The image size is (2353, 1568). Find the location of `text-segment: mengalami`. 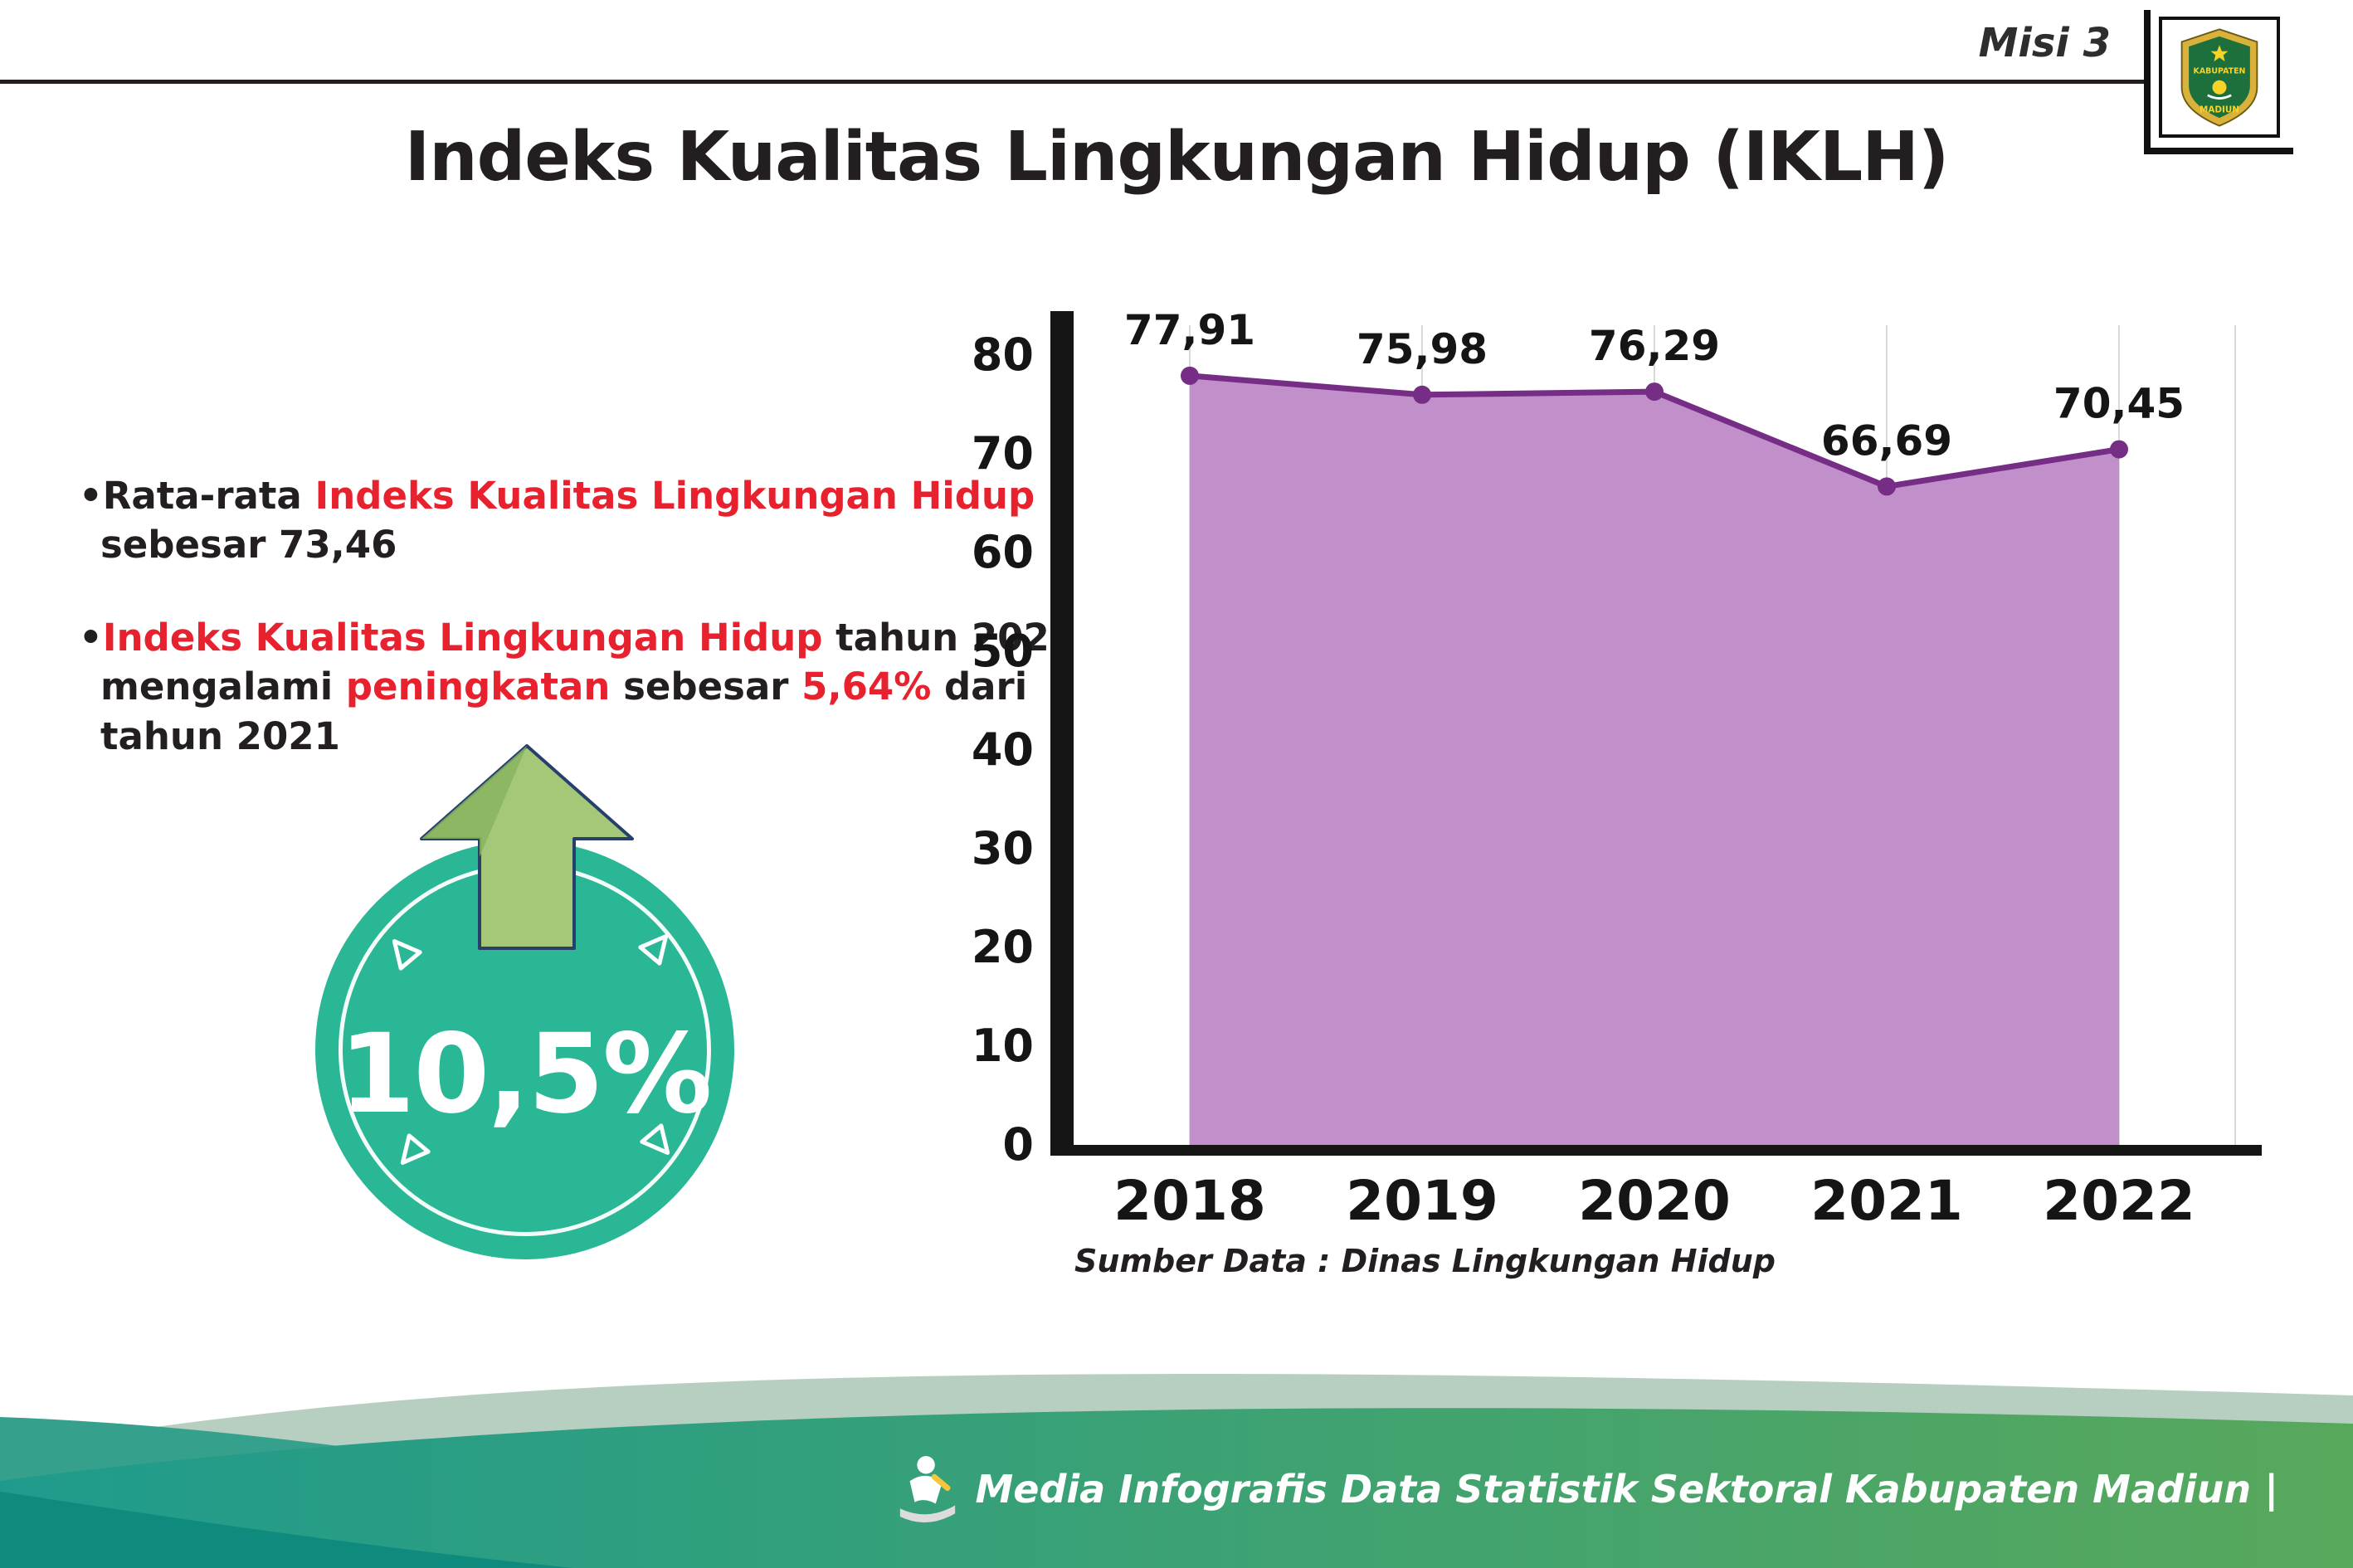

text-segment: mengalami is located at coordinates (223, 687).